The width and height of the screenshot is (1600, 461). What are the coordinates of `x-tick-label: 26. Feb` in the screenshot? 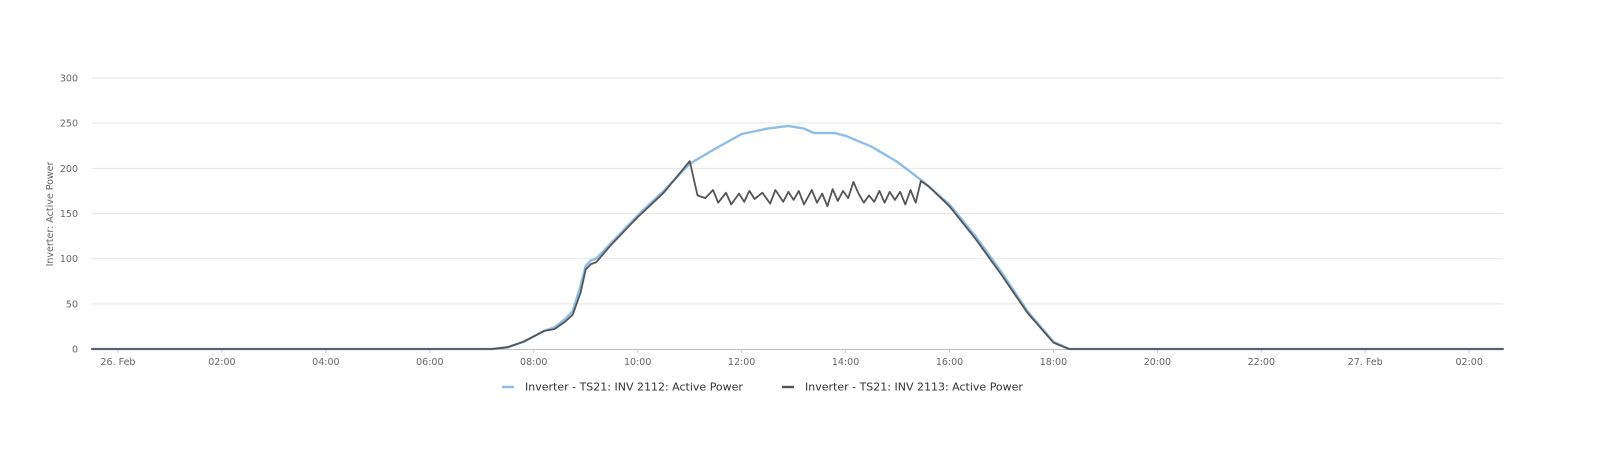 It's located at (118, 362).